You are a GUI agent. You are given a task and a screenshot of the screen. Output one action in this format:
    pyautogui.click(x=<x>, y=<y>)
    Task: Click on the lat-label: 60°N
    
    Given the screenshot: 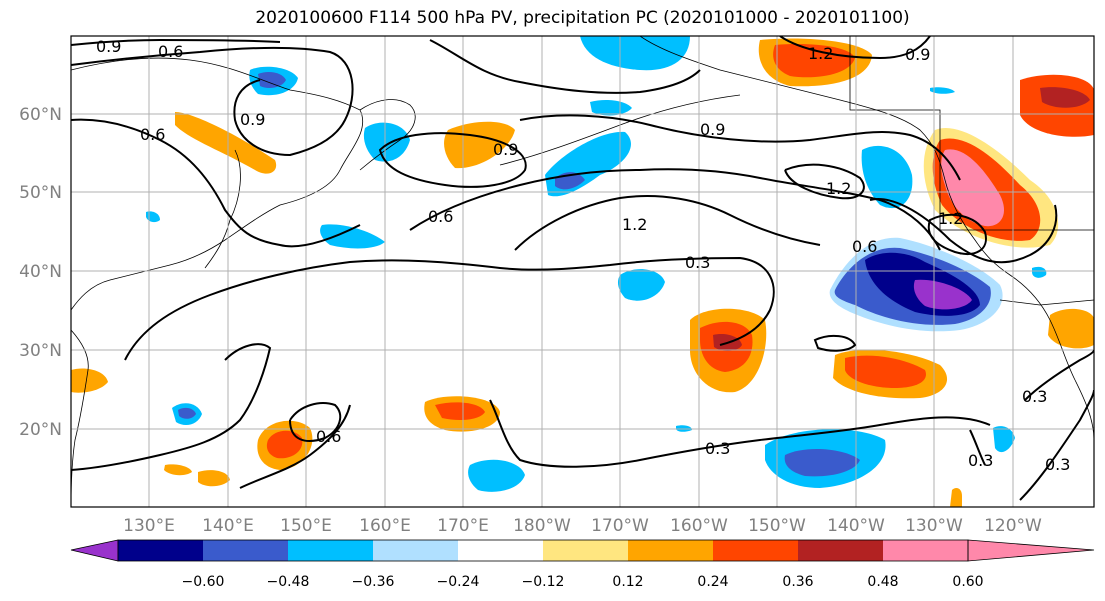 What is the action you would take?
    pyautogui.click(x=40, y=115)
    